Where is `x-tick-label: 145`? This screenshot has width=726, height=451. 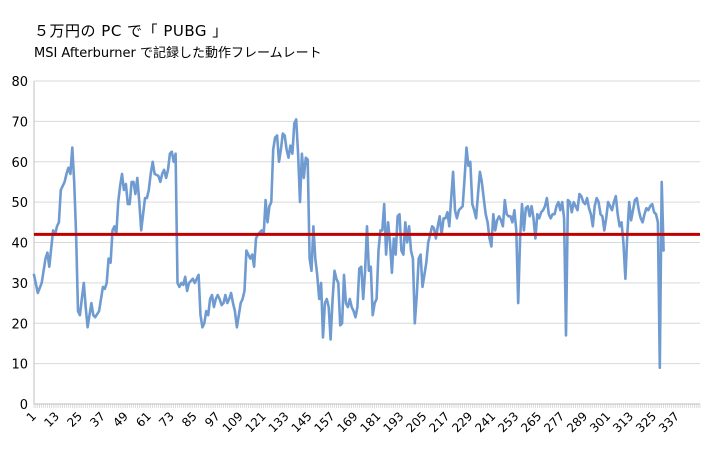
x-tick-label: 145 is located at coordinates (302, 422).